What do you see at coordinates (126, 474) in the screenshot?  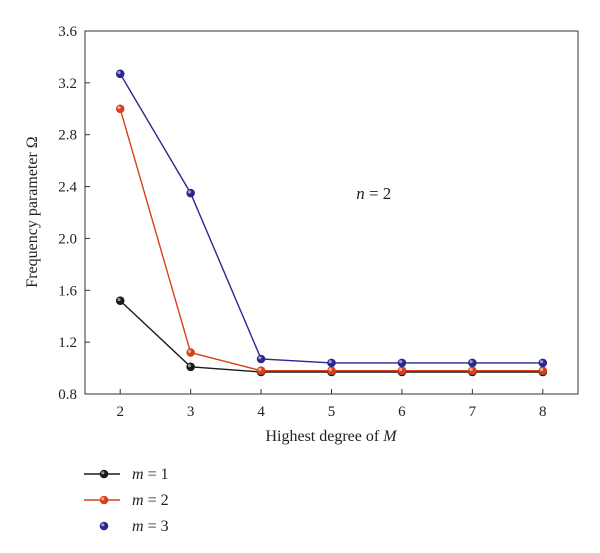 I see `legend-item-1: m = 1` at bounding box center [126, 474].